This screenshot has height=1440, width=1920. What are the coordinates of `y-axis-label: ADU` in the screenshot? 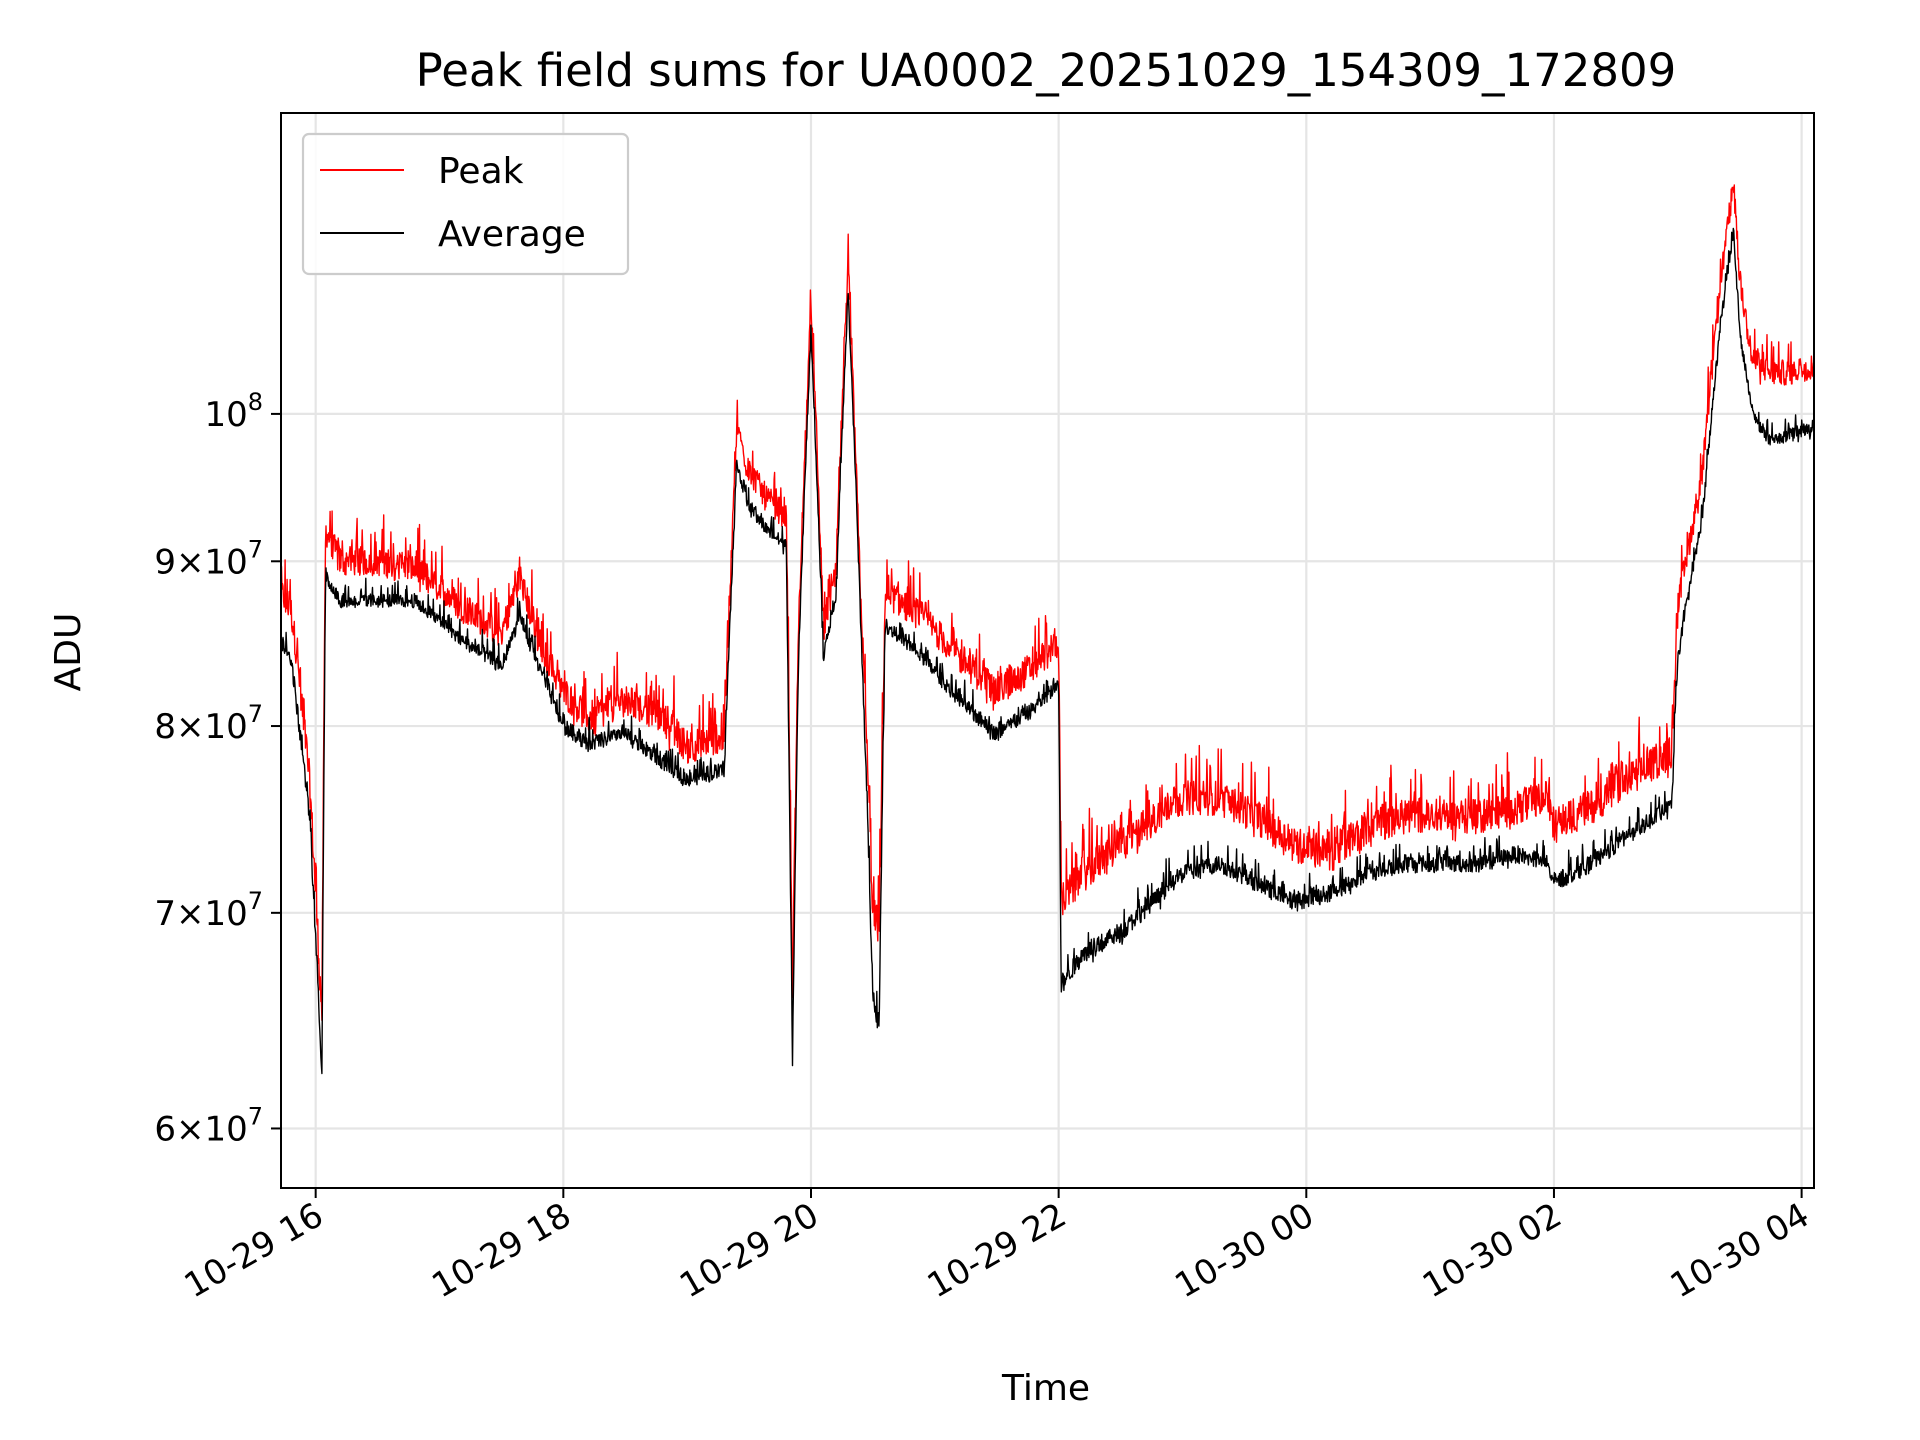 It's located at (68, 652).